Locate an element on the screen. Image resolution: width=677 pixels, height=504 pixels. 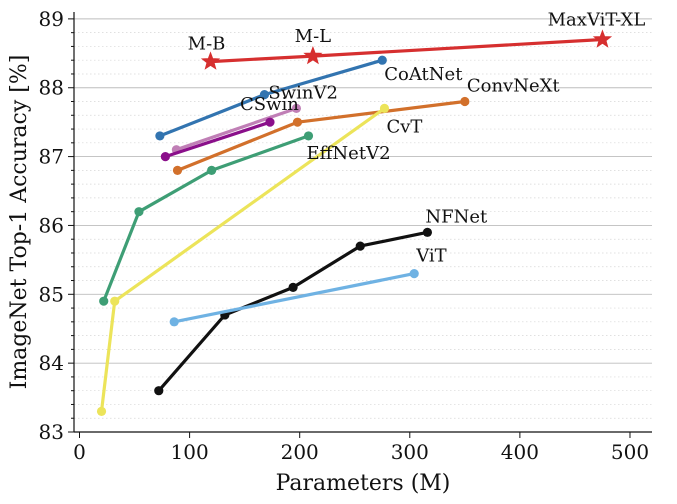
series-label: NFNet is located at coordinates (456, 216).